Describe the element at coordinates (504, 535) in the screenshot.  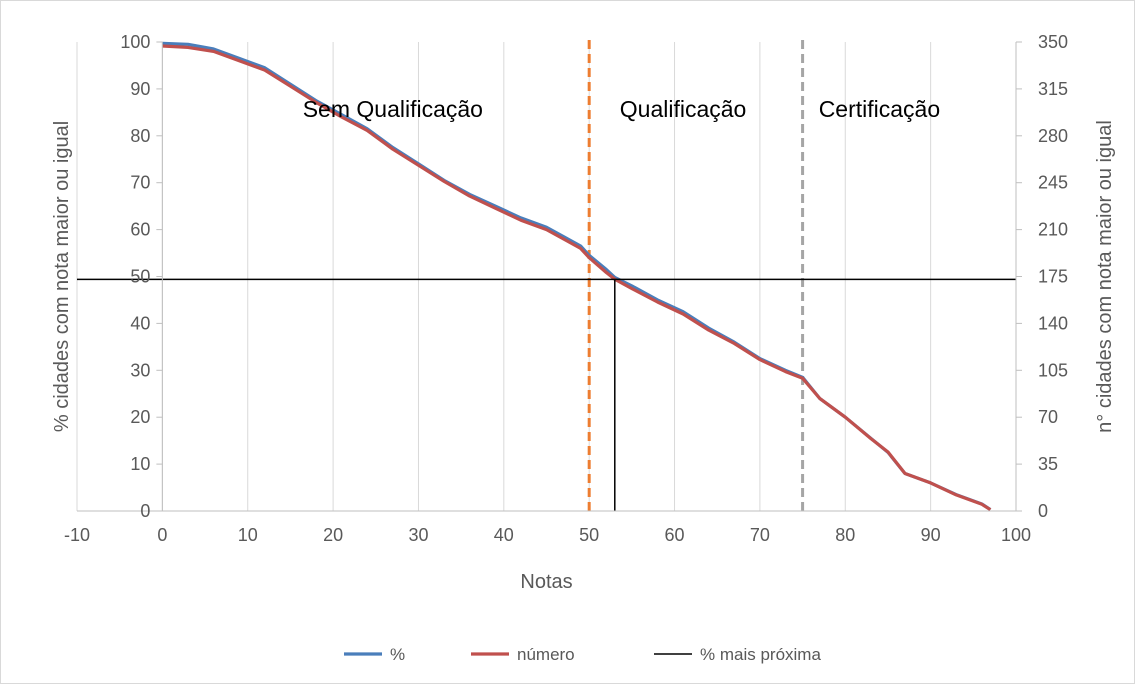
I see `x-tick-label: 40` at that location.